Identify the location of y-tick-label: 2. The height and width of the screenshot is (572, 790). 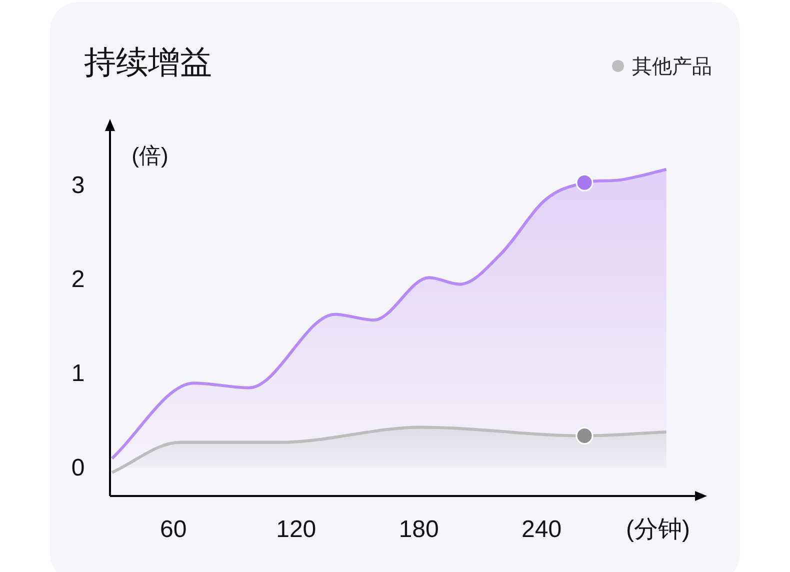
(78, 280).